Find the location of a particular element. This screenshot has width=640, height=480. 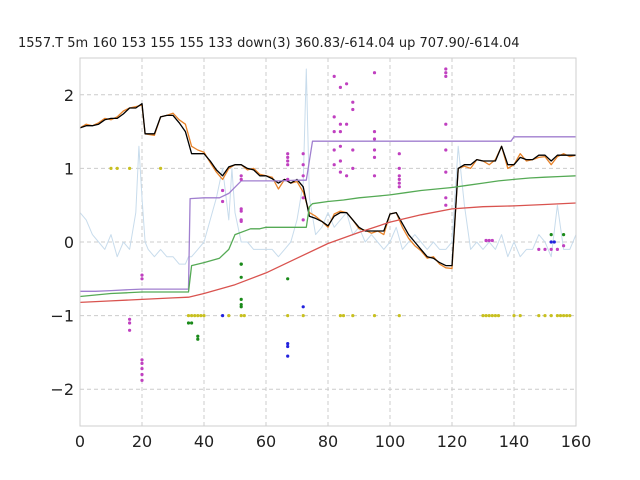

y-tick-label: 0 is located at coordinates (69, 242).